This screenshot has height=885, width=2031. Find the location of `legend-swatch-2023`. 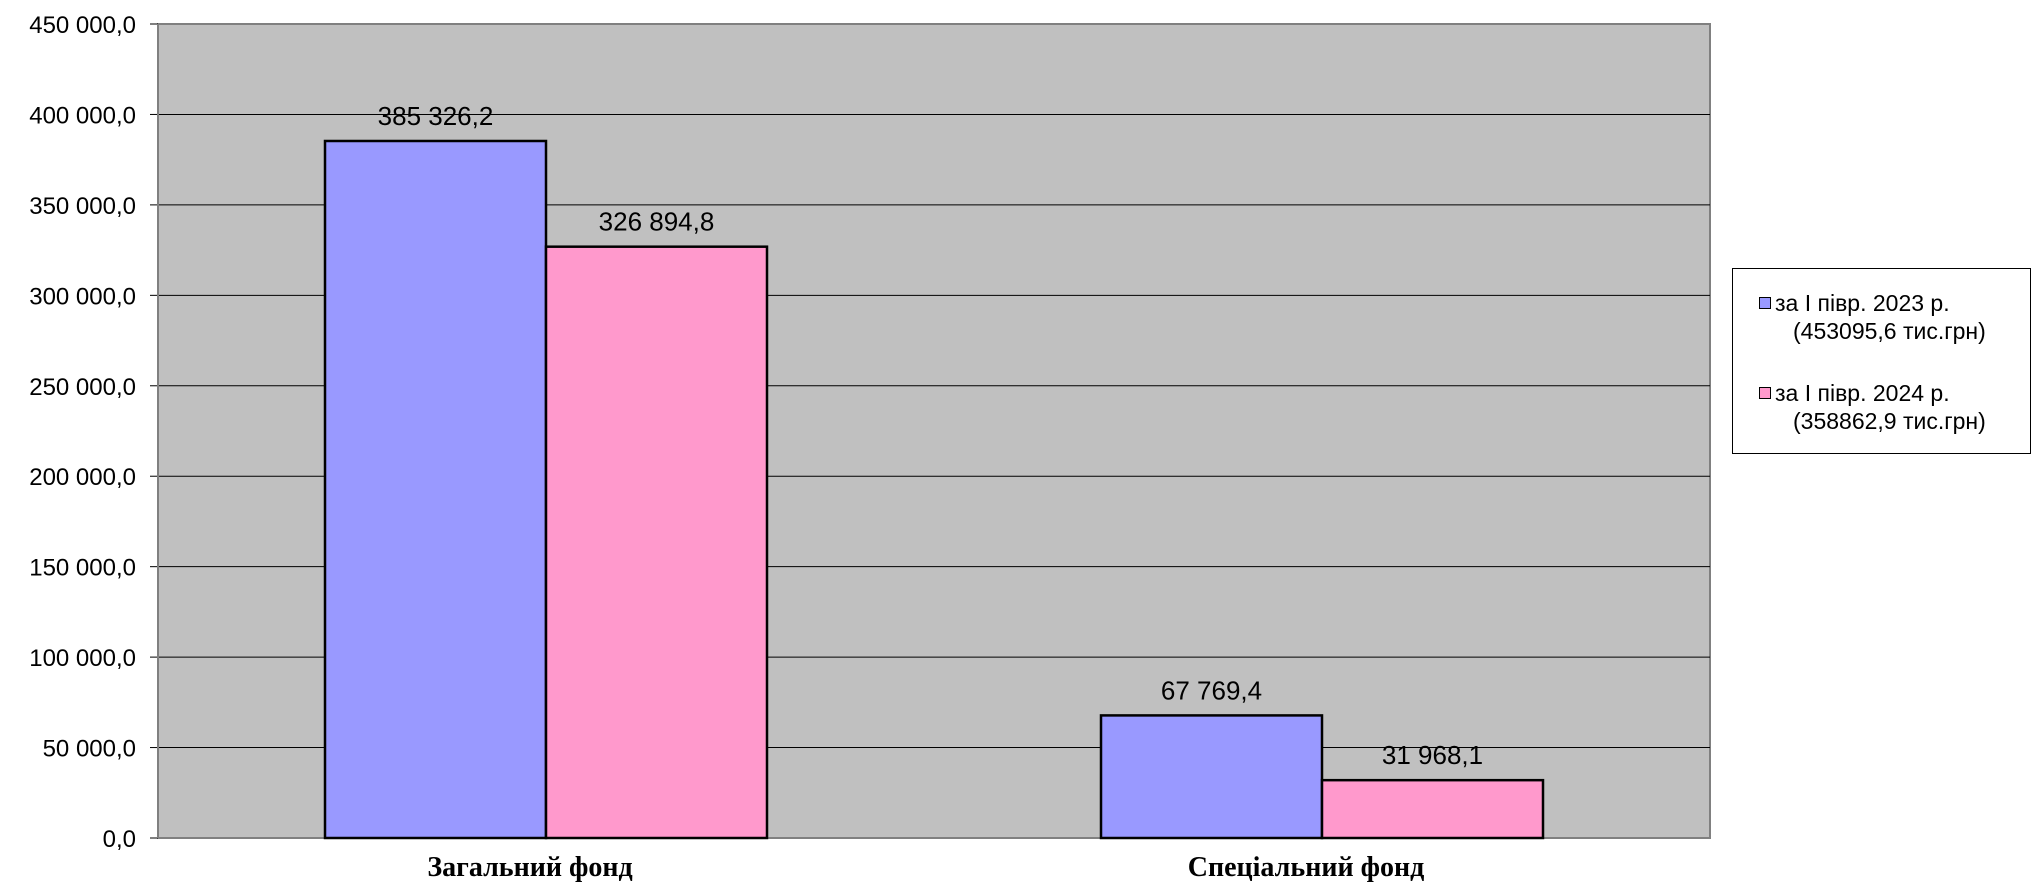

legend-swatch-2023 is located at coordinates (1765, 303).